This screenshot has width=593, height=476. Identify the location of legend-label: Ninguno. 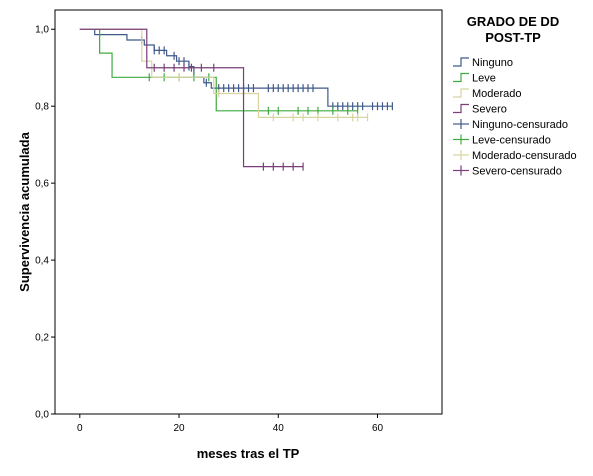
(492, 63).